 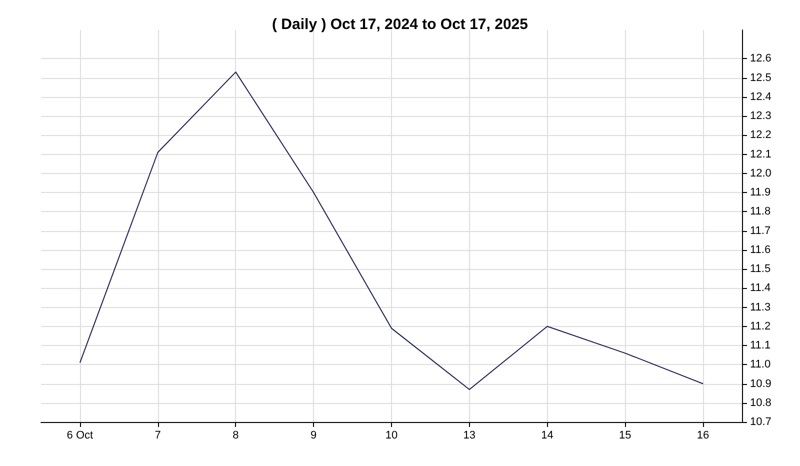 I want to click on x-tick-label: 13, so click(x=469, y=436).